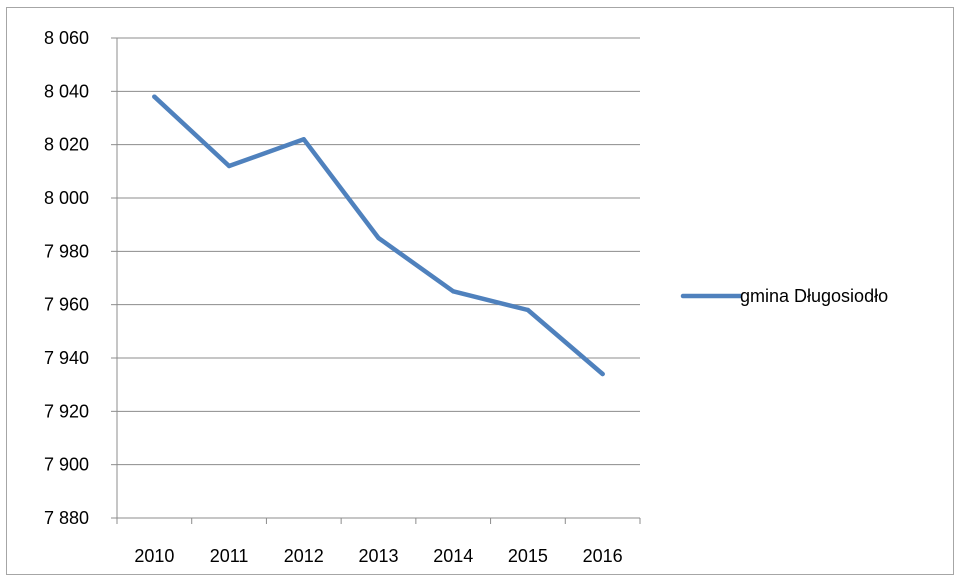 This screenshot has height=578, width=957. What do you see at coordinates (66, 358) in the screenshot?
I see `y-tick-label: 7 940` at bounding box center [66, 358].